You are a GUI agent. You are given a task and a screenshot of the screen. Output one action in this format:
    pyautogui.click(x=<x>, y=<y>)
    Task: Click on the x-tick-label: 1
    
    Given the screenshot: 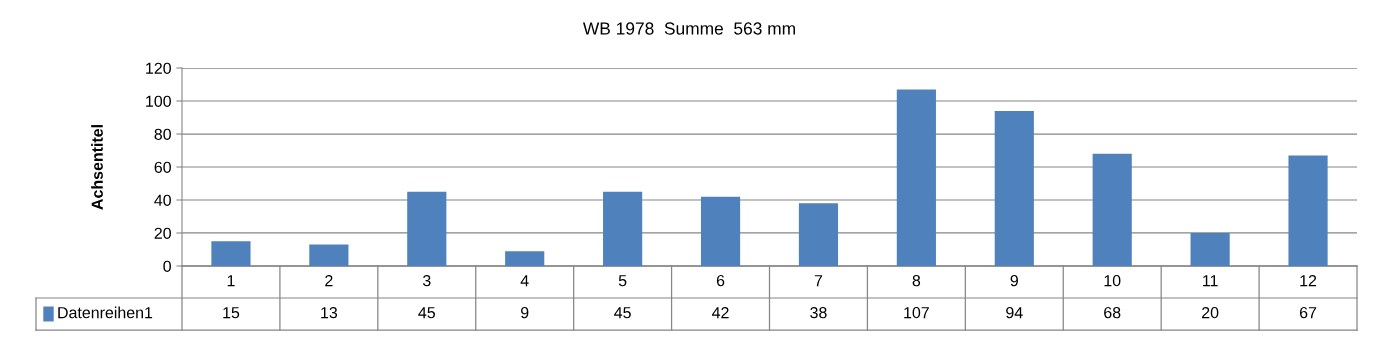 What is the action you would take?
    pyautogui.click(x=231, y=281)
    